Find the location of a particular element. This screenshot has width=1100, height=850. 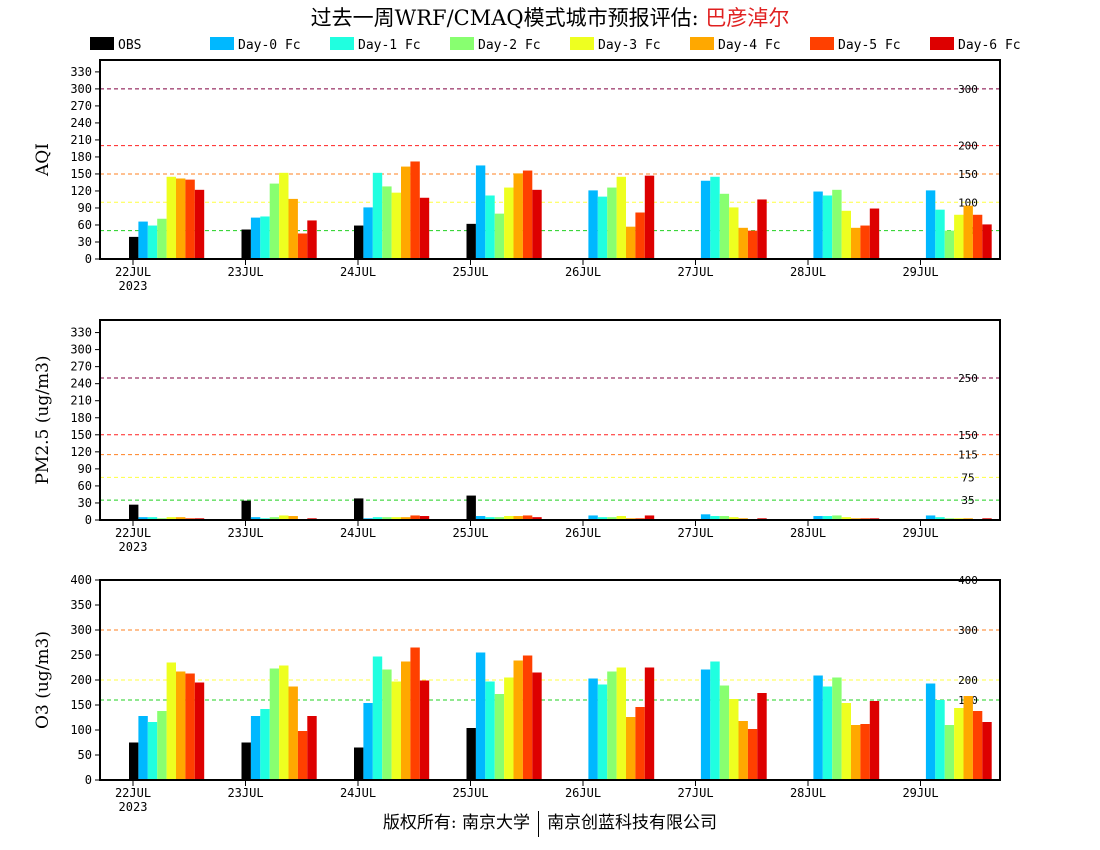

copyright-footer: 版权所有: 南京大学 南京创蓝科技有限公司 is located at coordinates (550, 822).